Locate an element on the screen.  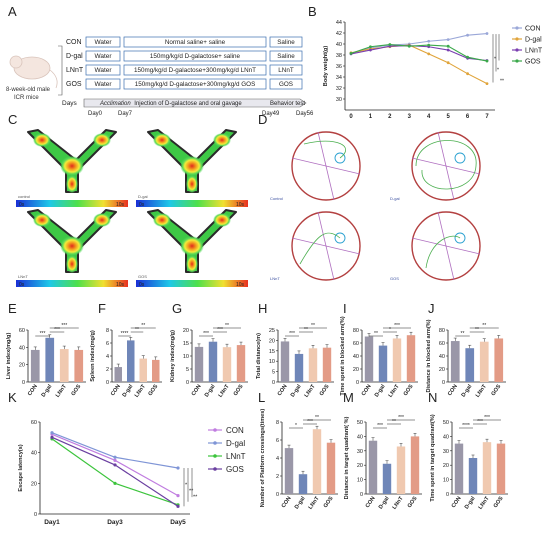
phase-acclimation: Acclimation is located at coordinates (115, 104).